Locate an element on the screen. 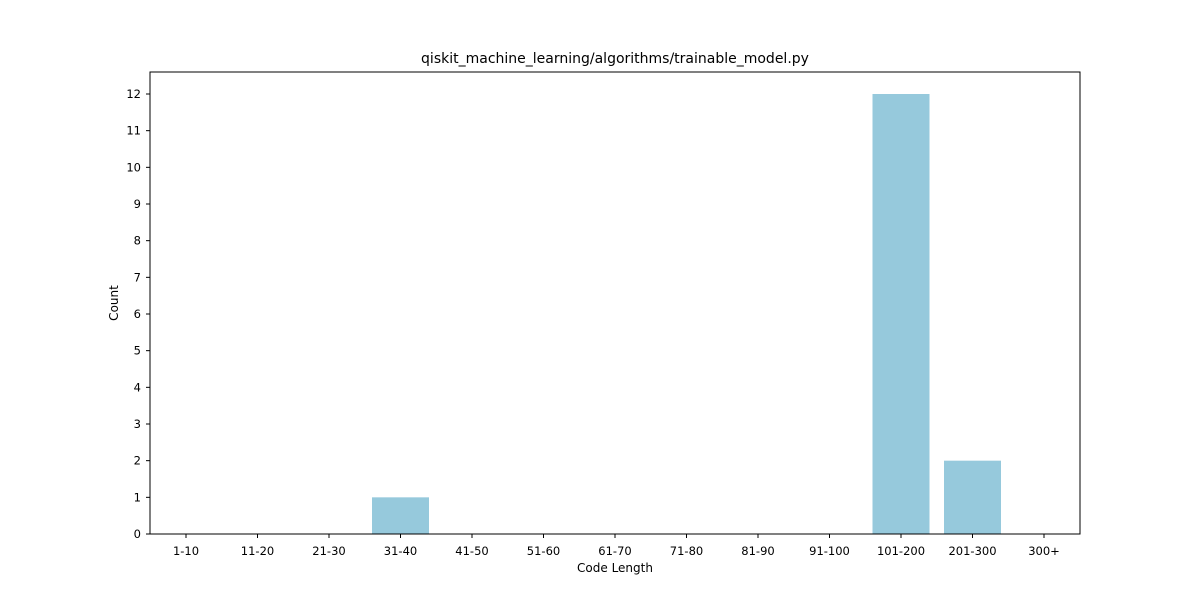  y-tick-label: 2 is located at coordinates (137, 461).